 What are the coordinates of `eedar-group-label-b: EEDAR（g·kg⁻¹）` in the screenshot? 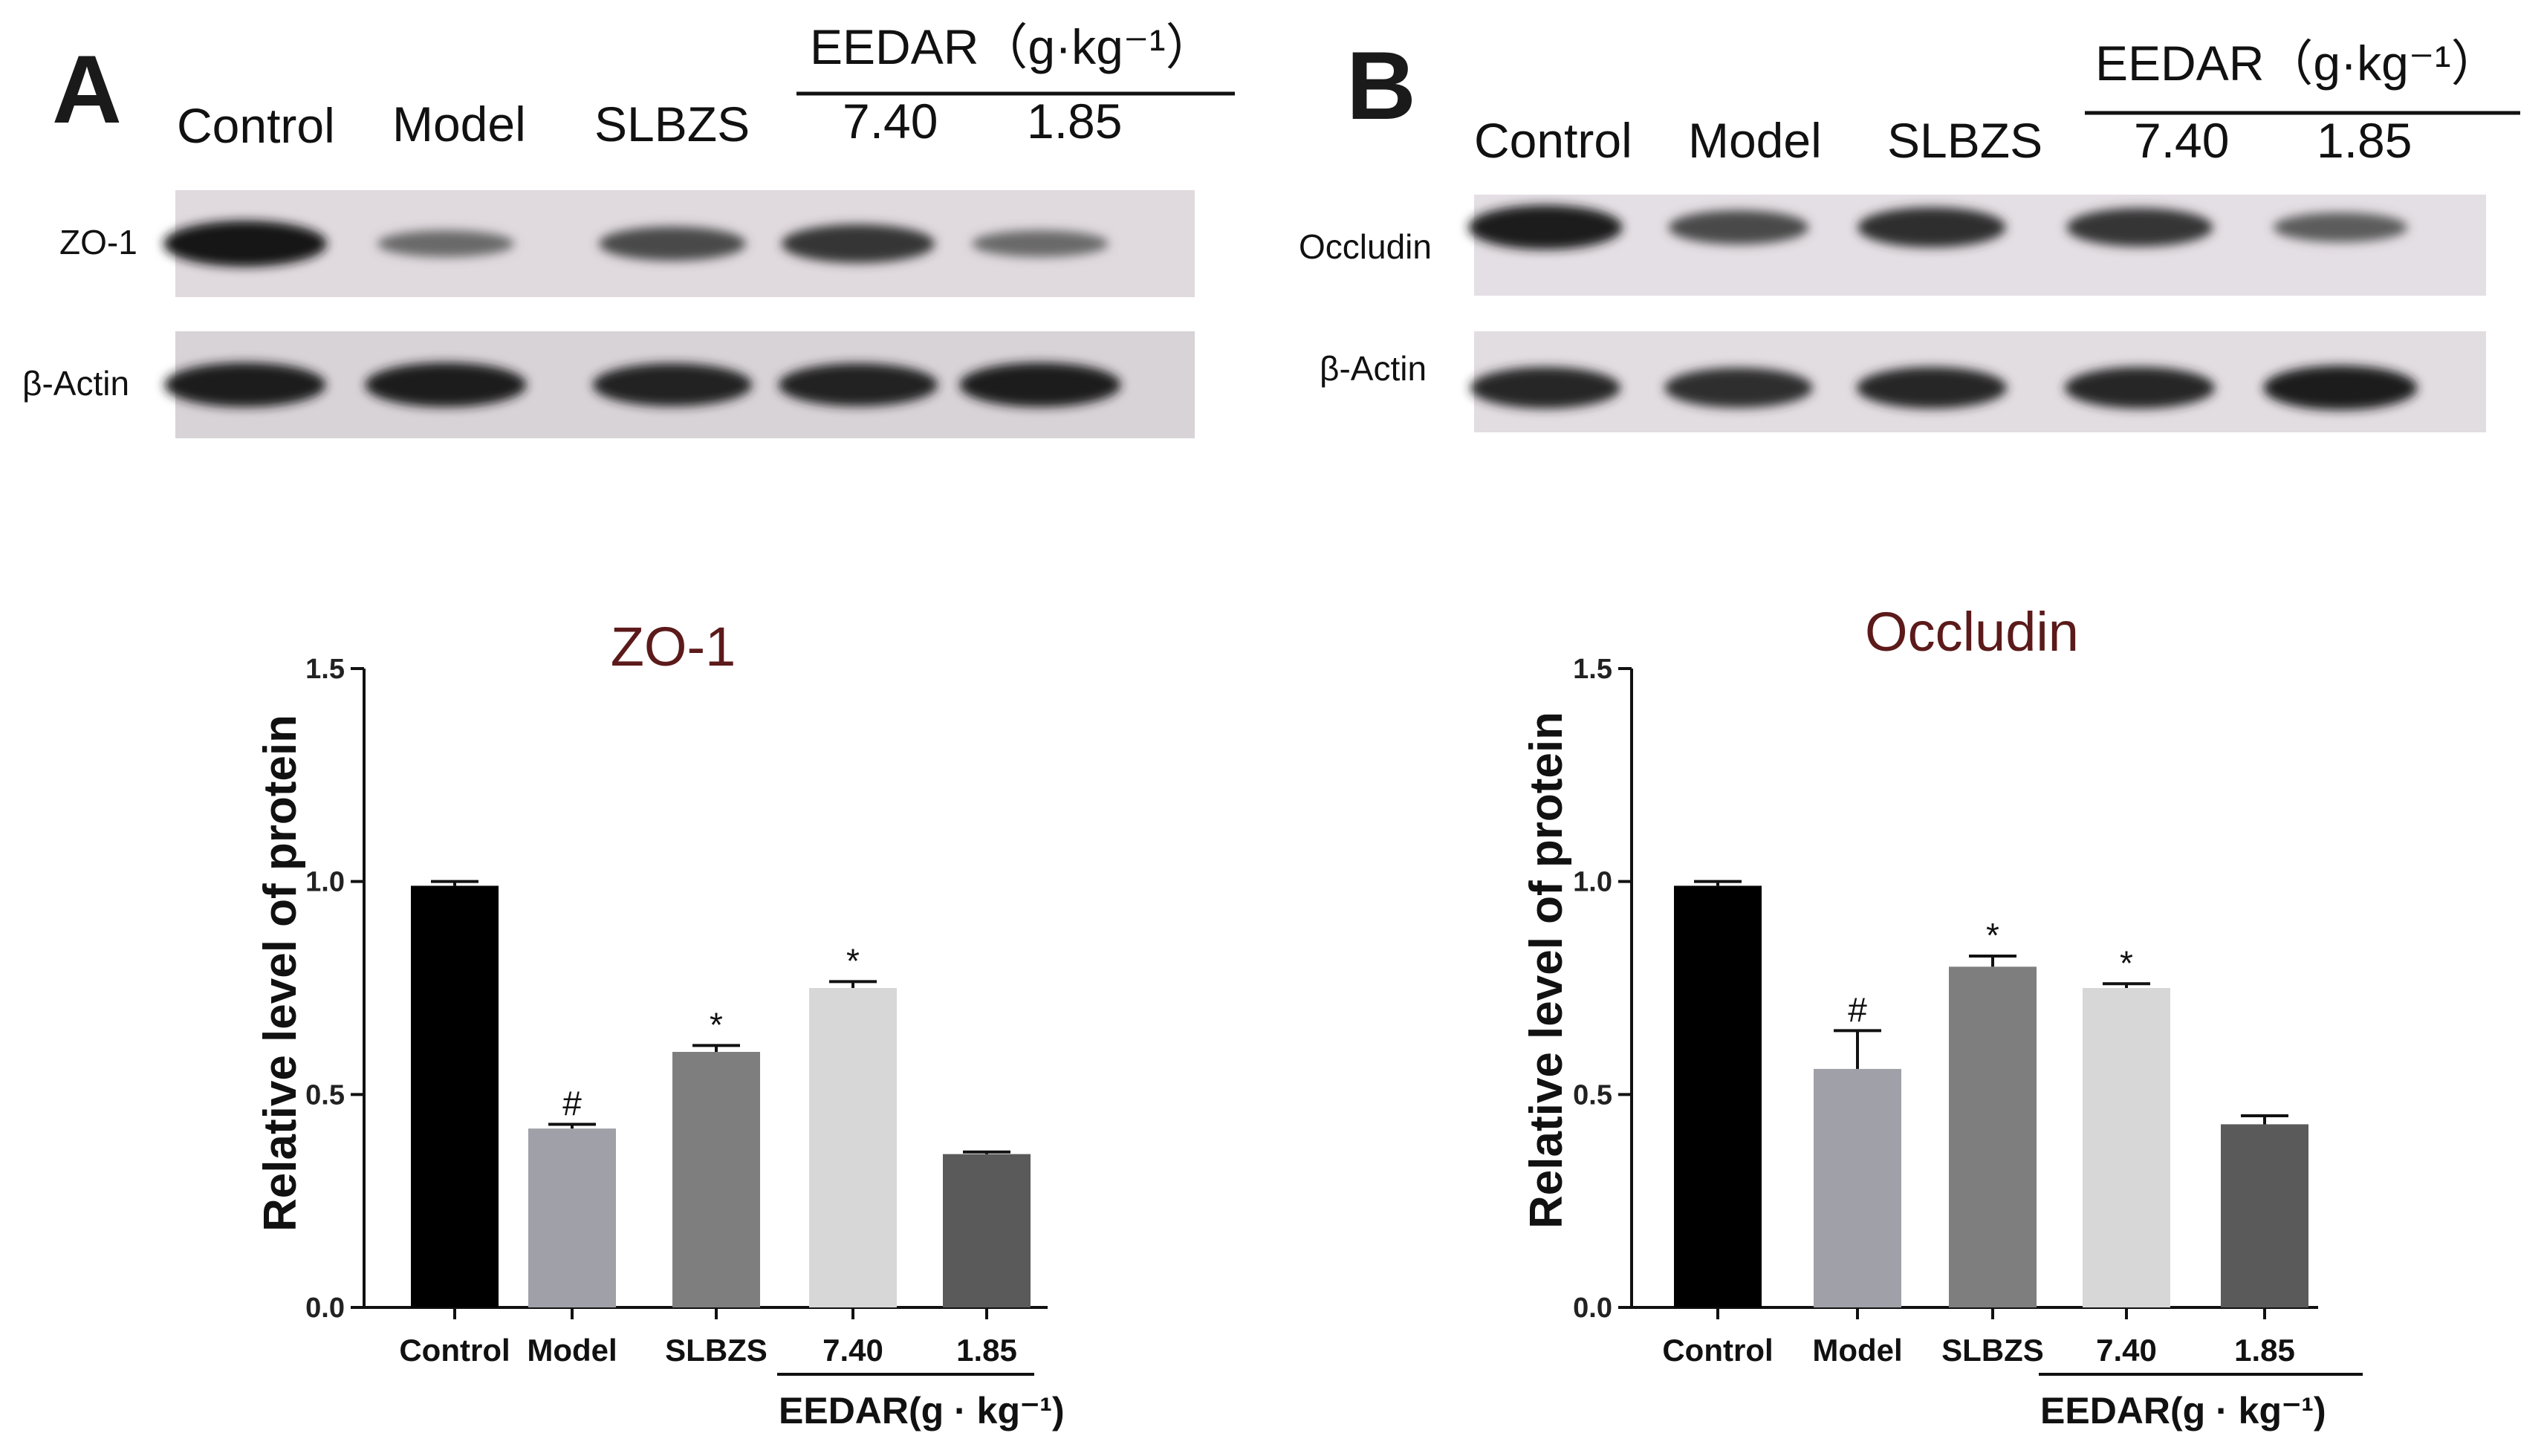 It's located at (2297, 64).